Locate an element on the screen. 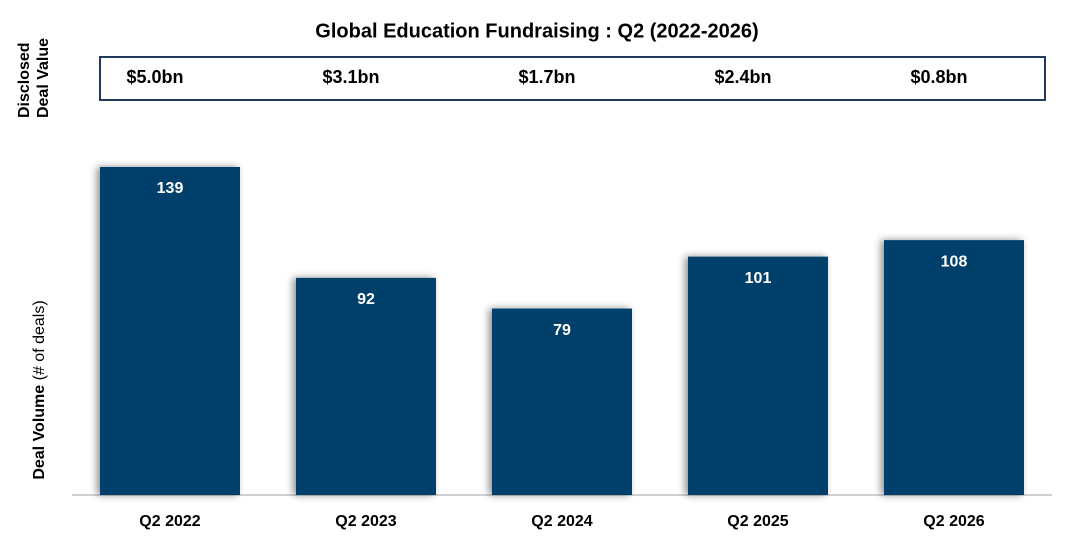 This screenshot has width=1074, height=548. deal-value-box is located at coordinates (572, 78).